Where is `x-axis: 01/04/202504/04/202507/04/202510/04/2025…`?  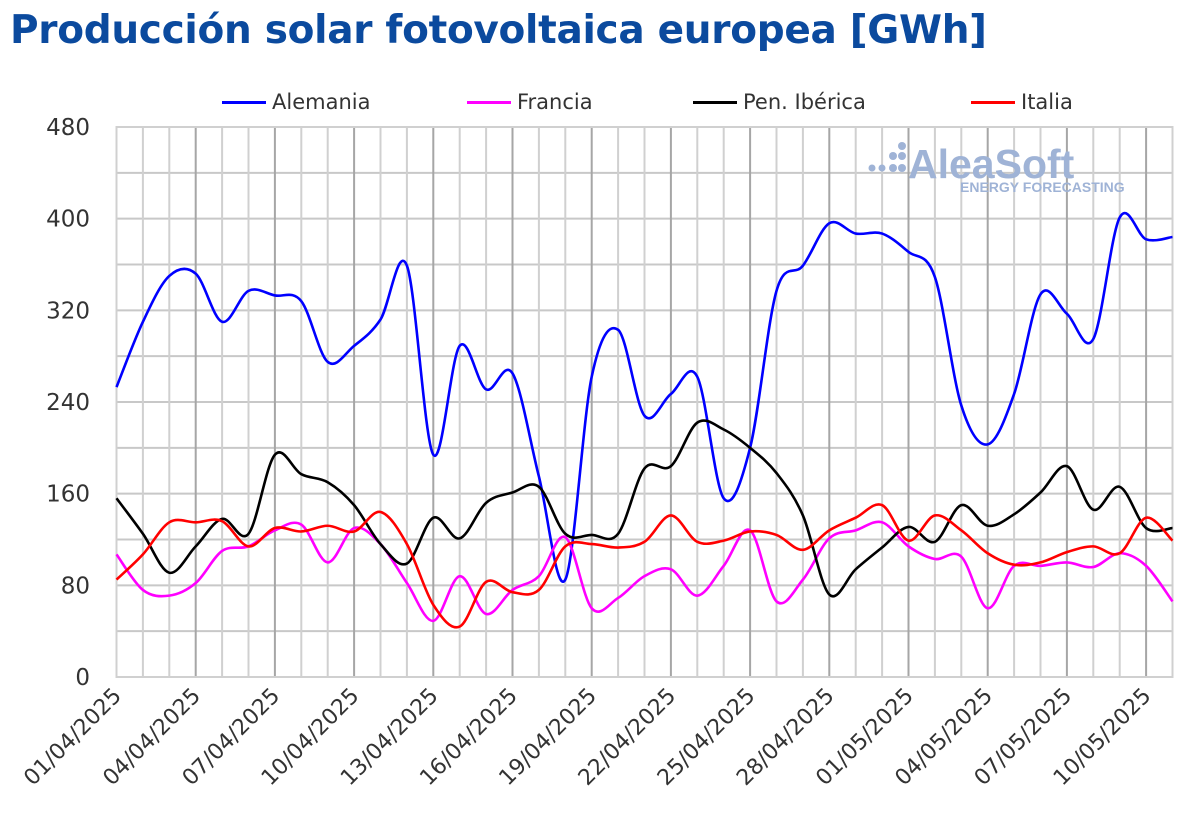
x-axis: 01/04/202504/04/202507/04/202510/04/2025… is located at coordinates (587, 737).